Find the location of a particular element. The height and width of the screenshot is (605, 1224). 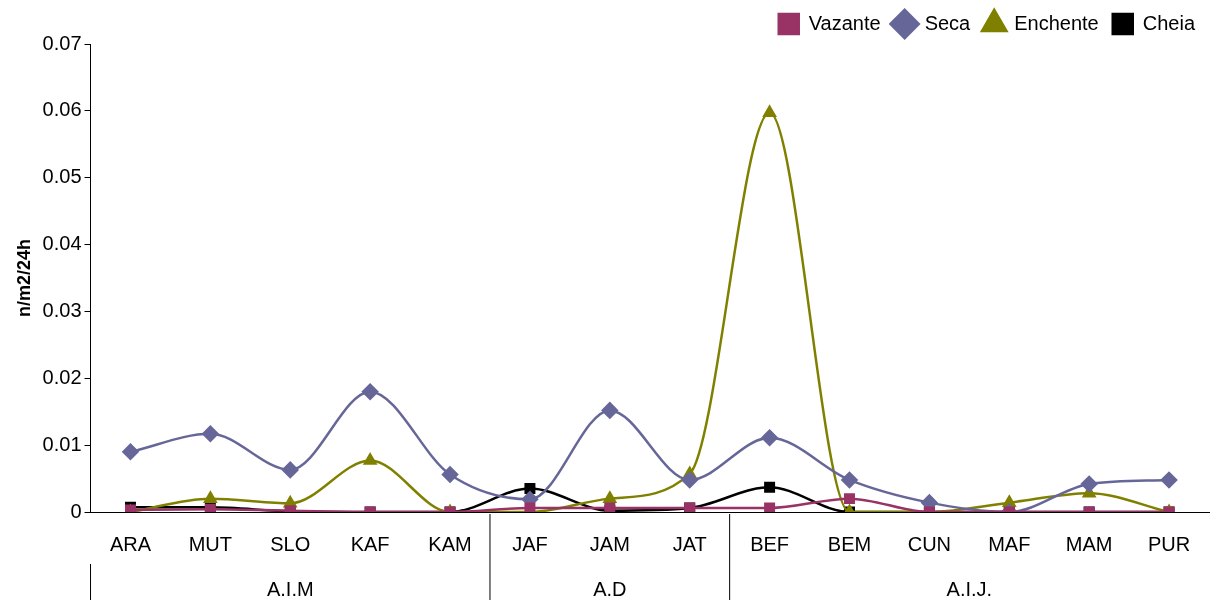

x-tick-label: ARA is located at coordinates (130, 543).